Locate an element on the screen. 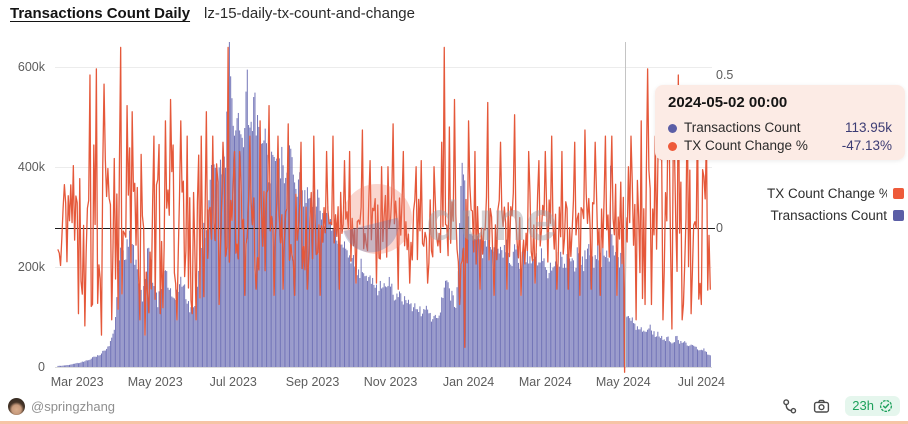 The height and width of the screenshot is (424, 908). footer-actions: 23h is located at coordinates (840, 406).